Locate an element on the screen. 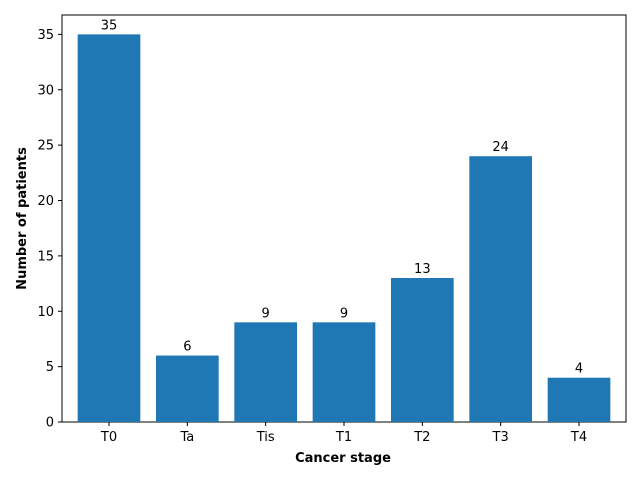 This screenshot has width=640, height=480. data-label-tis: 9 is located at coordinates (266, 313).